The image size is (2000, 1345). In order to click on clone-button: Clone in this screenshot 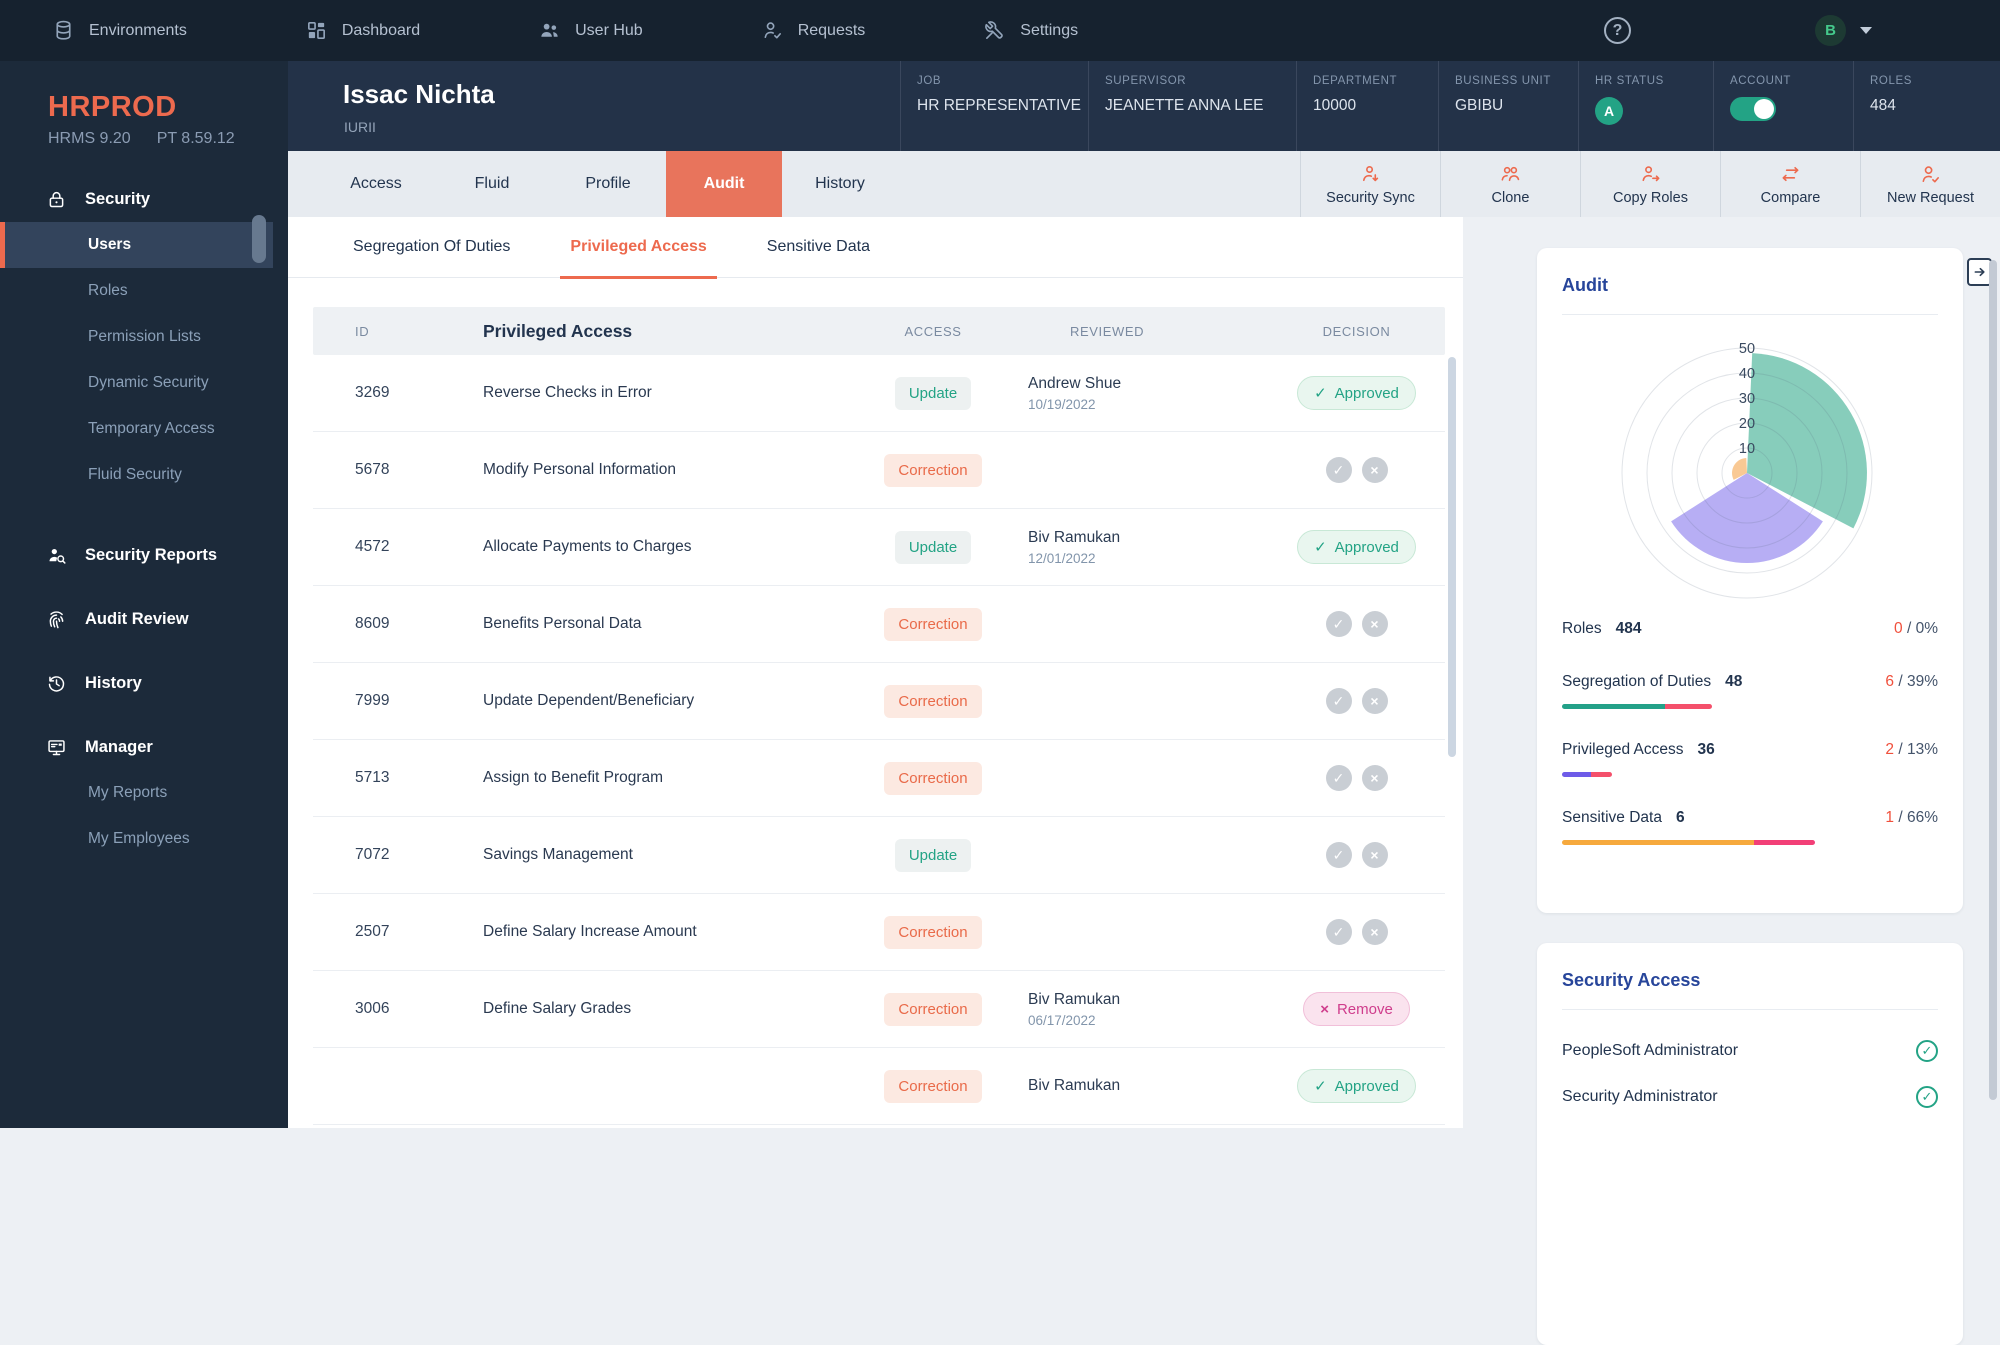, I will do `click(1510, 184)`.